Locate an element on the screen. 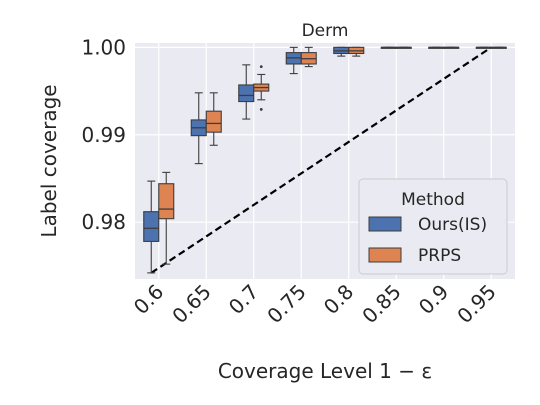 This screenshot has height=405, width=540. legend: Method Ours(IS) PRPS is located at coordinates (433, 226).